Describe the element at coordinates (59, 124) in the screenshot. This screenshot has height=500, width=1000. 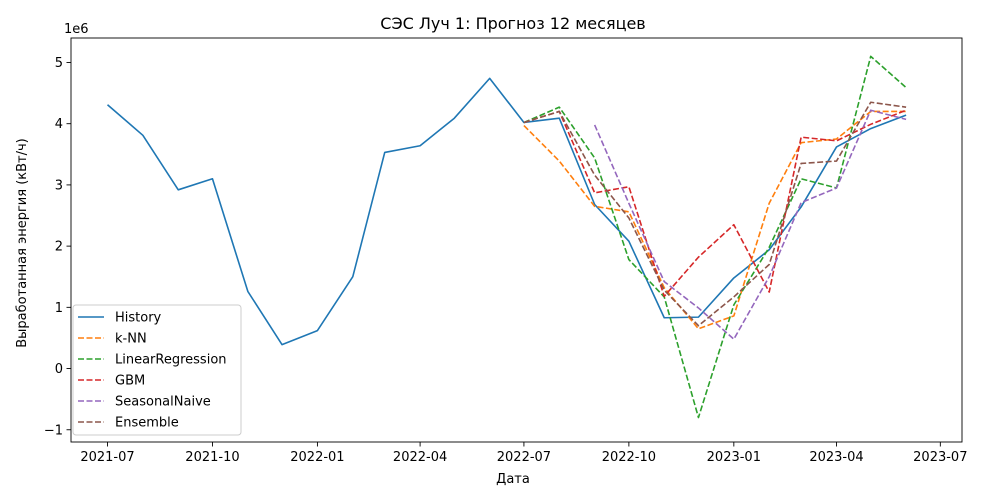
I see `y-tick-label: 4` at that location.